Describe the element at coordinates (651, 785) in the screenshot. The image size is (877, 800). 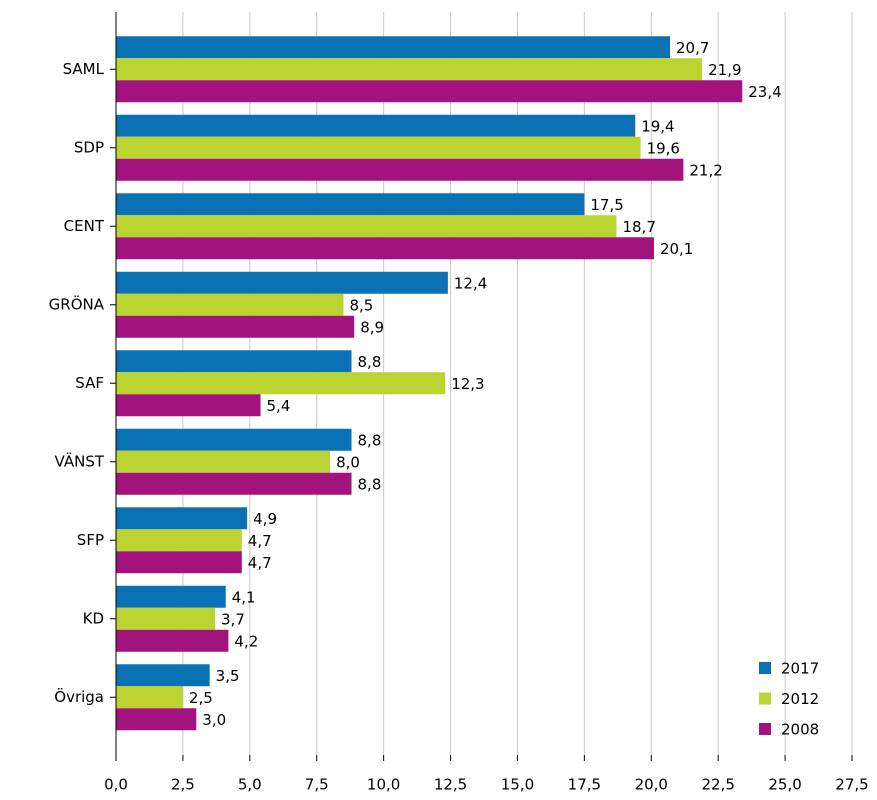
I see `x-tick-label: 20,0` at that location.